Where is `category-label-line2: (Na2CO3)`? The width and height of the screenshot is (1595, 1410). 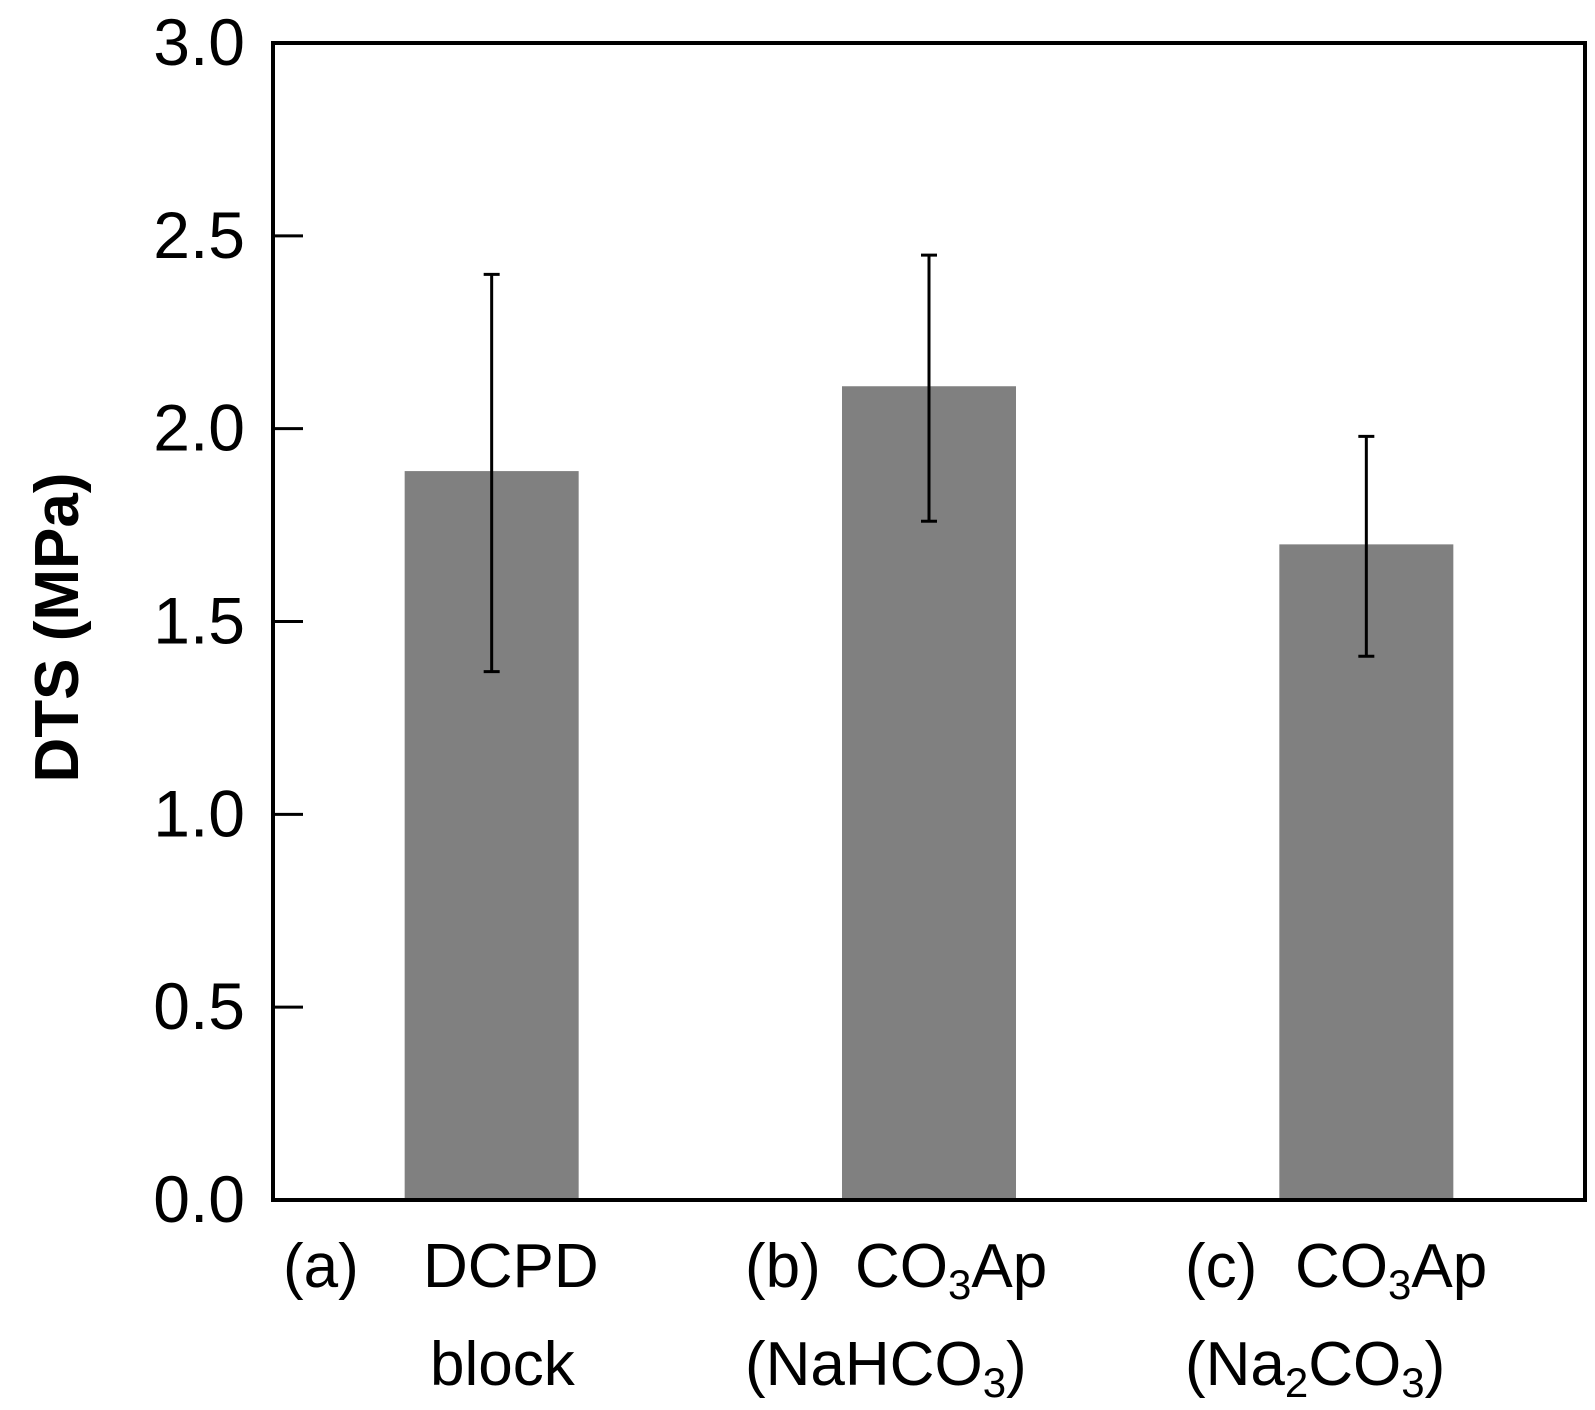
category-label-line2: (Na2CO3) is located at coordinates (1315, 1368).